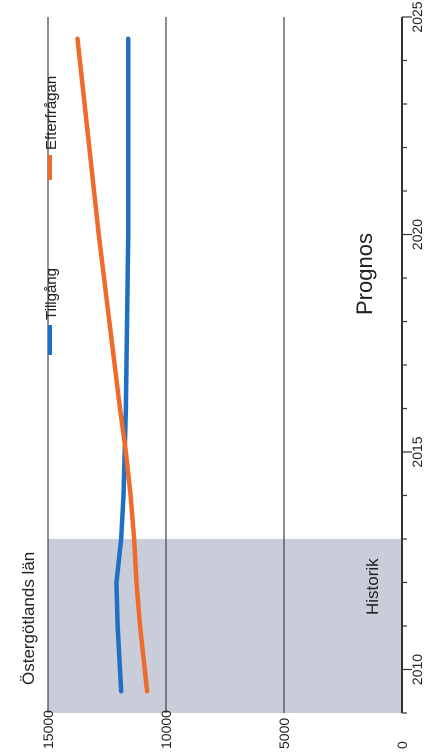  I want to click on x-tick-label: 2010, so click(417, 669).